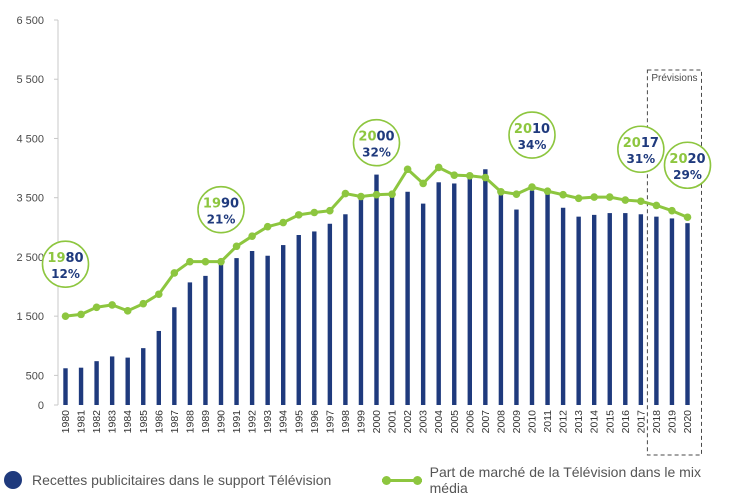 The image size is (740, 503). I want to click on bar-1985, so click(143, 376).